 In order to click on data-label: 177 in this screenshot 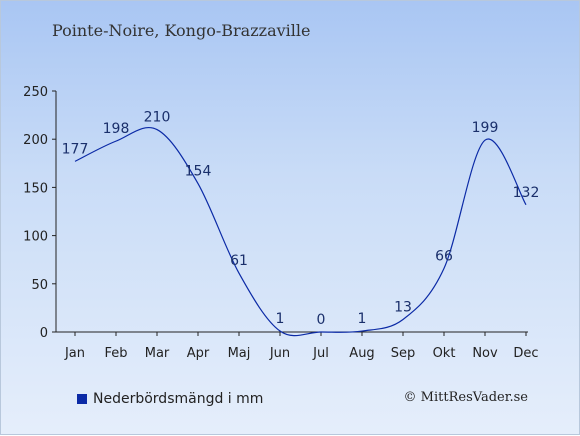, I will do `click(75, 149)`.